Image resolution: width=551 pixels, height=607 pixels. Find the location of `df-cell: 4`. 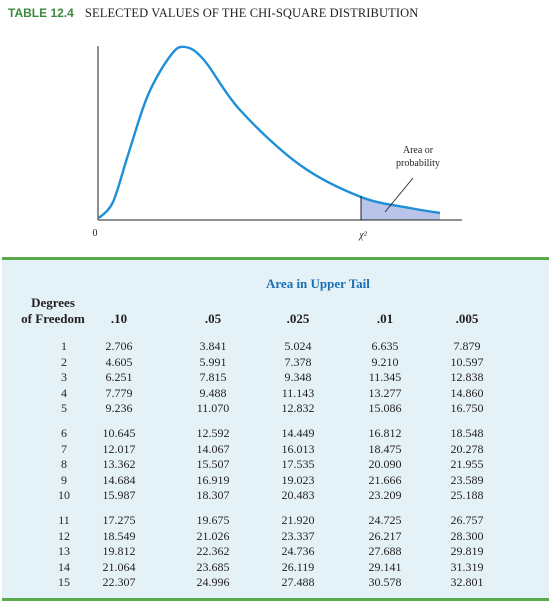

df-cell: 4 is located at coordinates (64, 392).